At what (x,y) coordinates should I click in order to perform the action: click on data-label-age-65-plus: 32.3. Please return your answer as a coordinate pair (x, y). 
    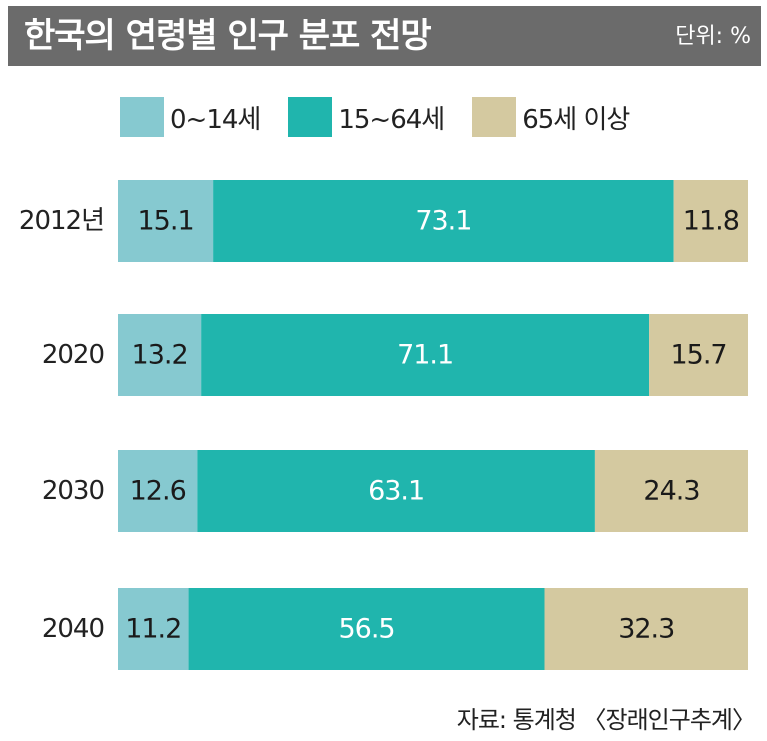
    Looking at the image, I should click on (646, 629).